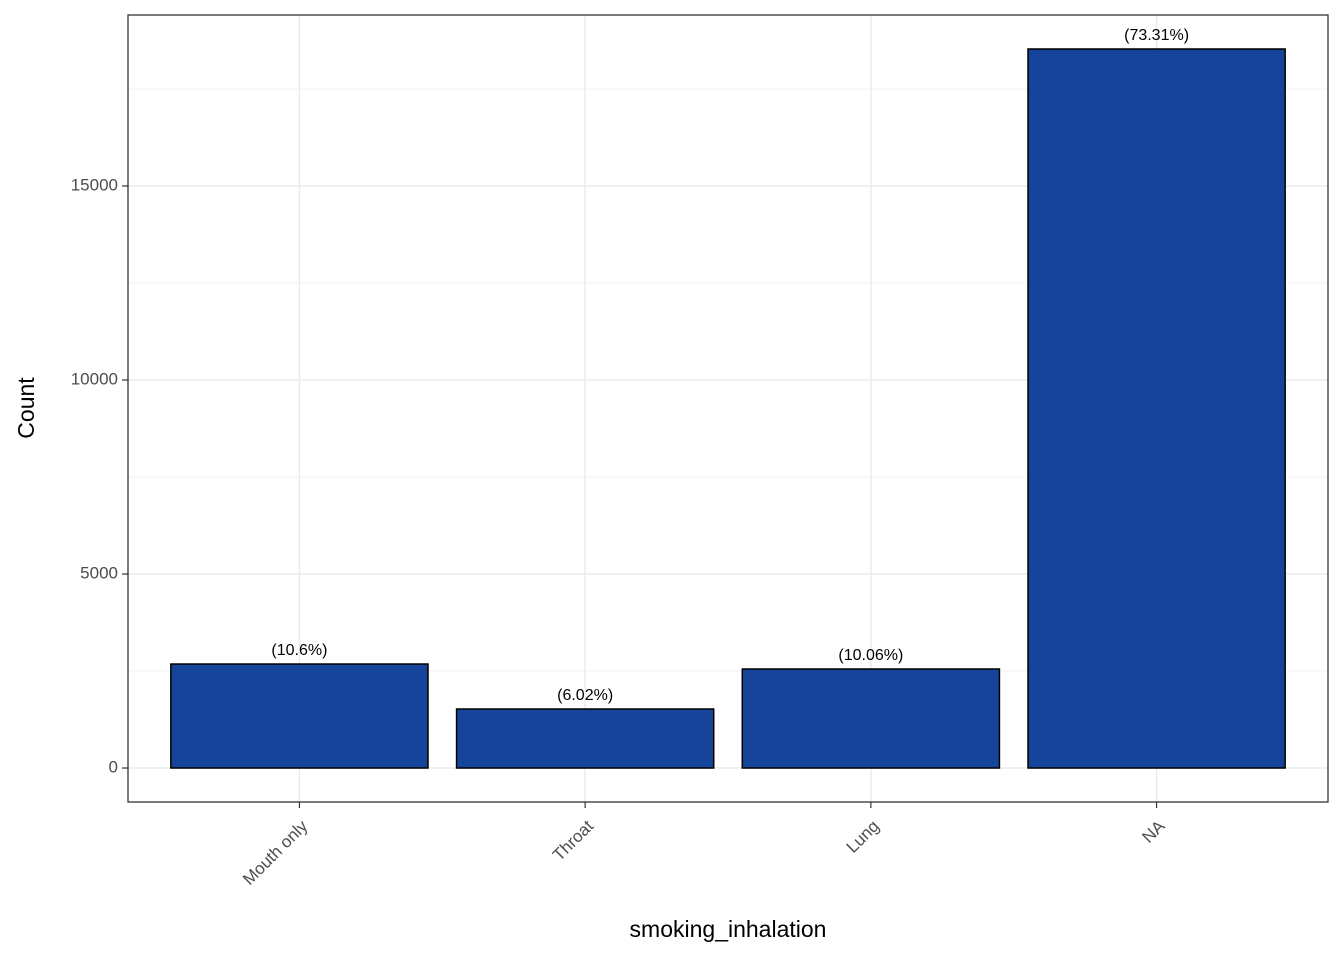 The height and width of the screenshot is (960, 1344). What do you see at coordinates (94, 378) in the screenshot?
I see `y-tick-label: 10000` at bounding box center [94, 378].